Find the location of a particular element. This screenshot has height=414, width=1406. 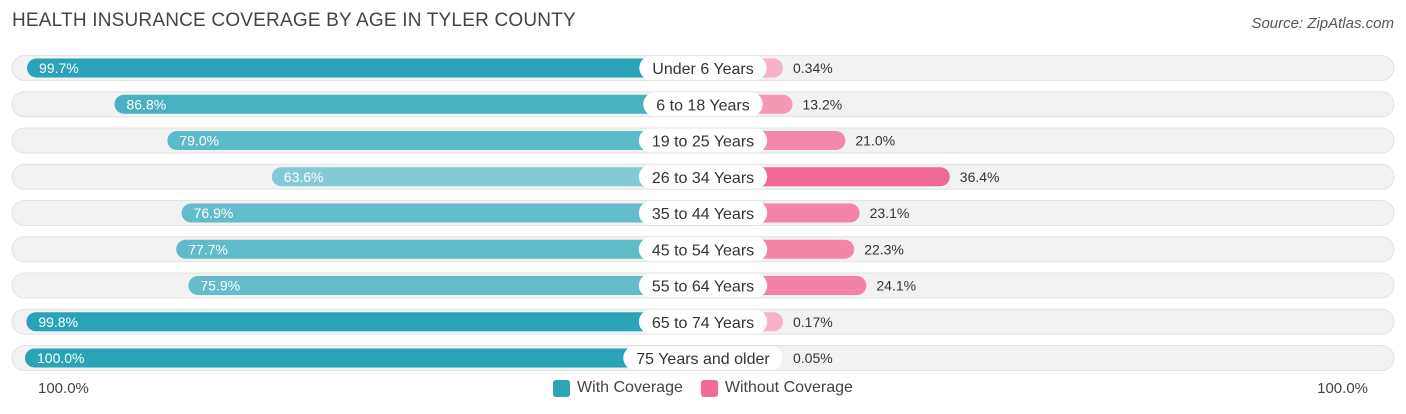

label-without-coverage-35-to-44-years: 23.1% is located at coordinates (890, 213).